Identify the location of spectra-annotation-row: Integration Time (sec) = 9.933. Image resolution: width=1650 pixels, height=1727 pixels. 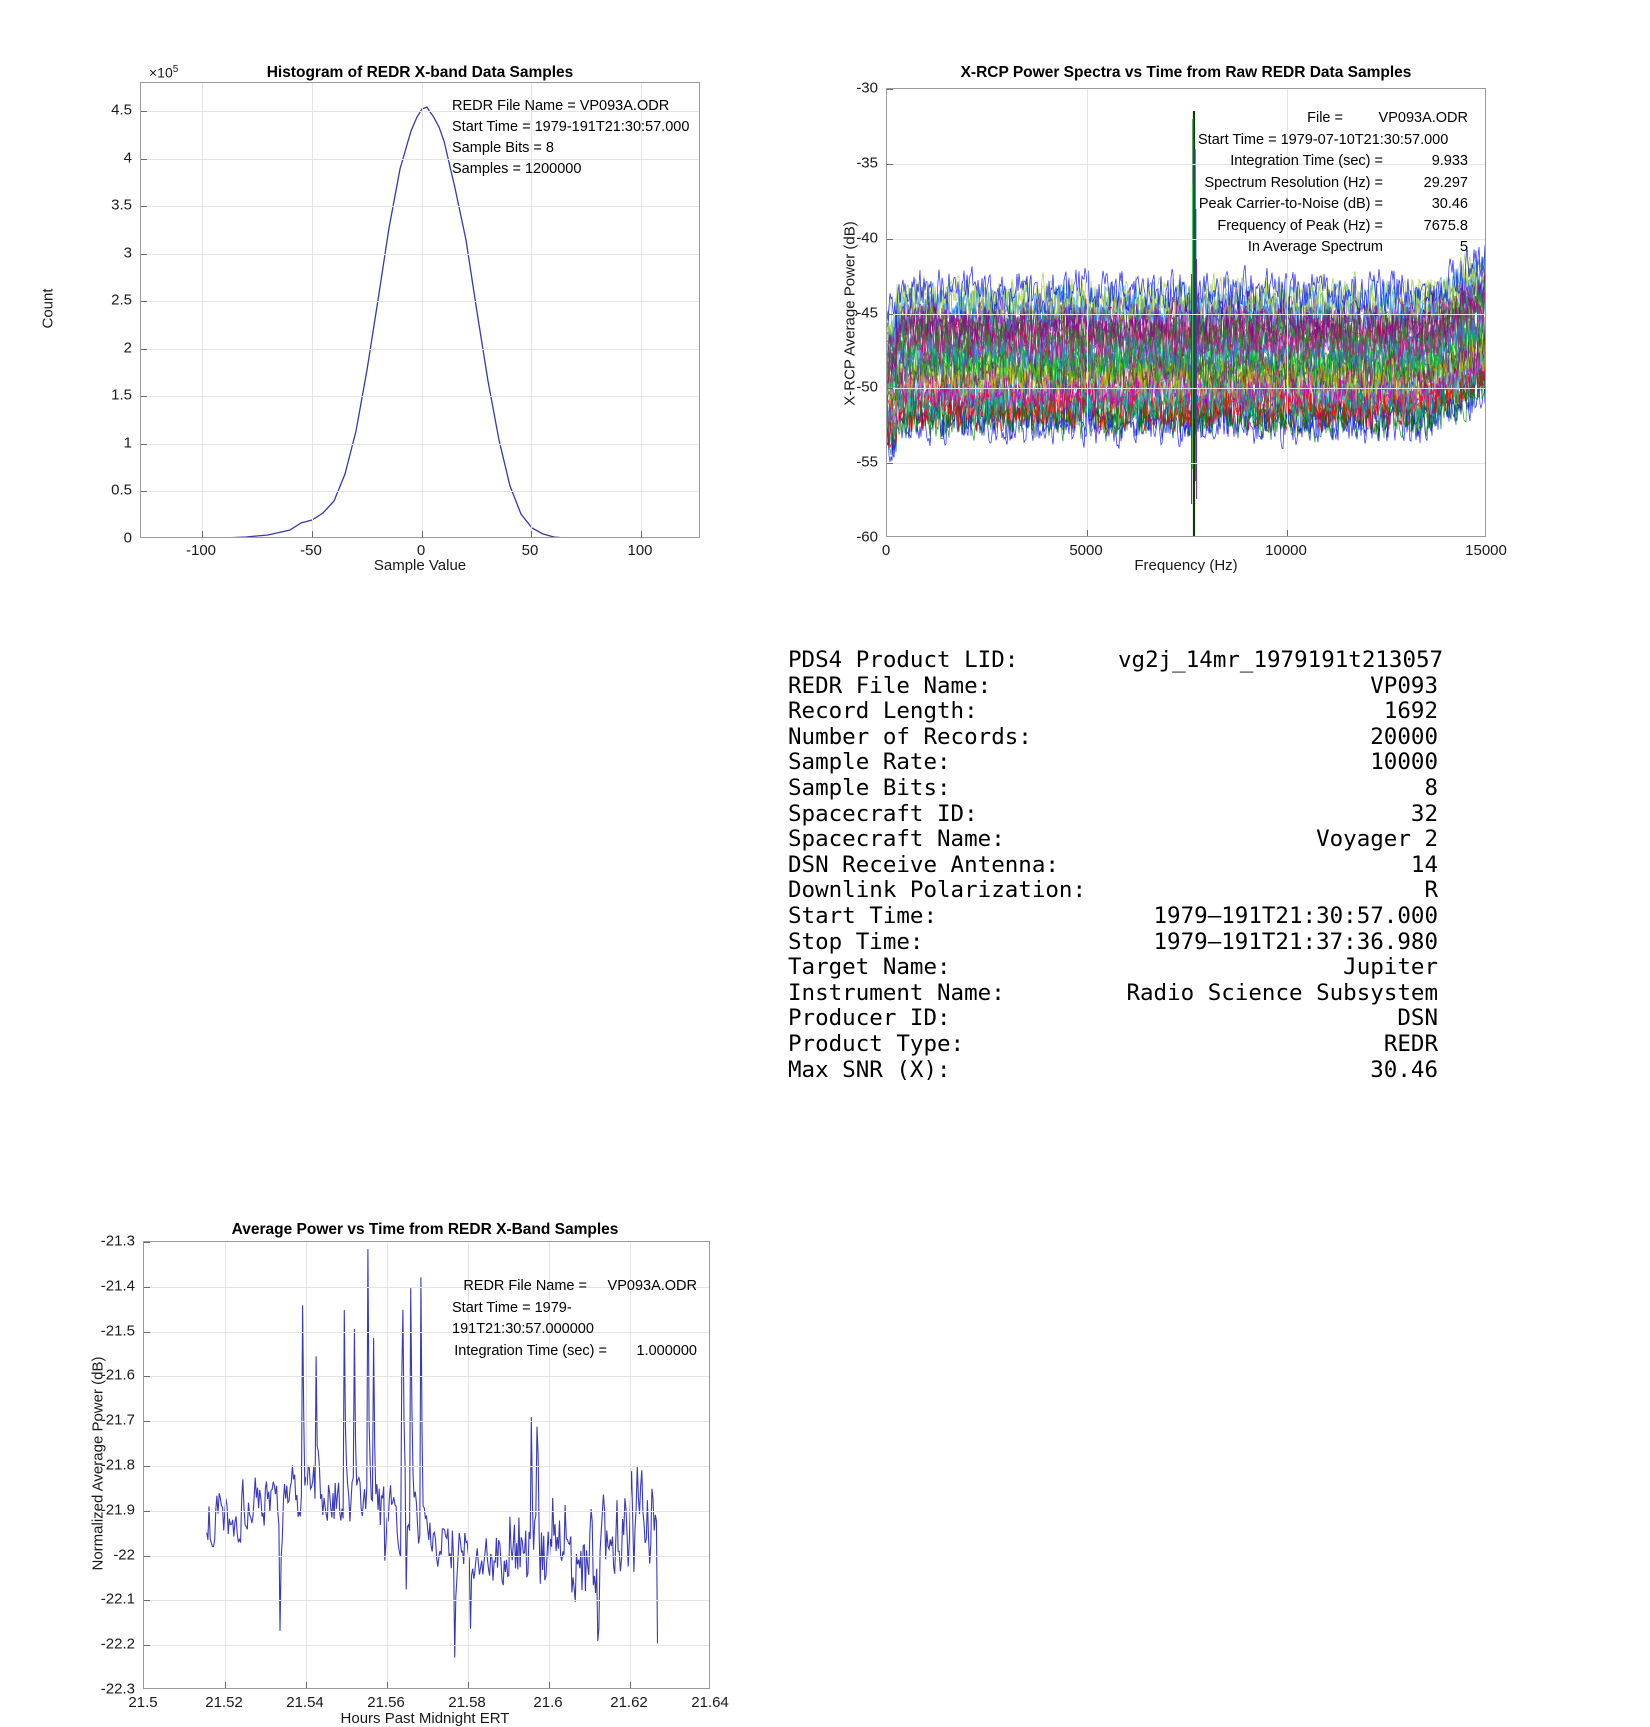
(1333, 162).